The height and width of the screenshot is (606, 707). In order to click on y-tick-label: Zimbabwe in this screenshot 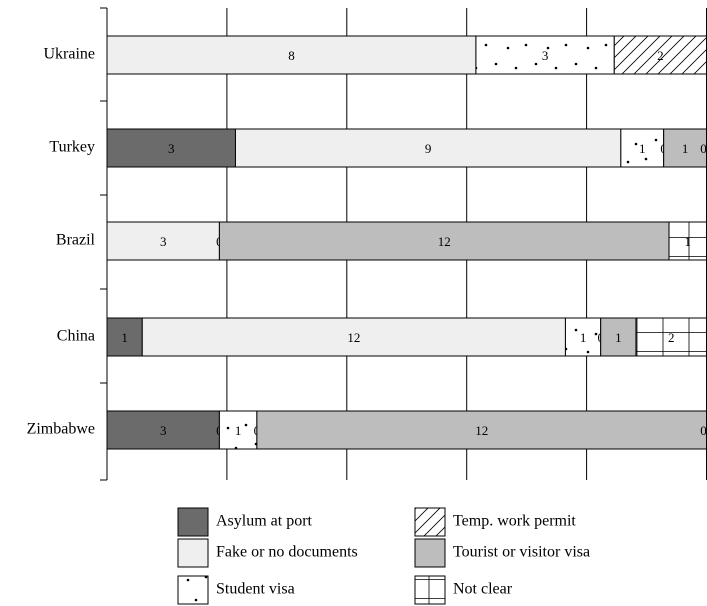, I will do `click(61, 429)`.